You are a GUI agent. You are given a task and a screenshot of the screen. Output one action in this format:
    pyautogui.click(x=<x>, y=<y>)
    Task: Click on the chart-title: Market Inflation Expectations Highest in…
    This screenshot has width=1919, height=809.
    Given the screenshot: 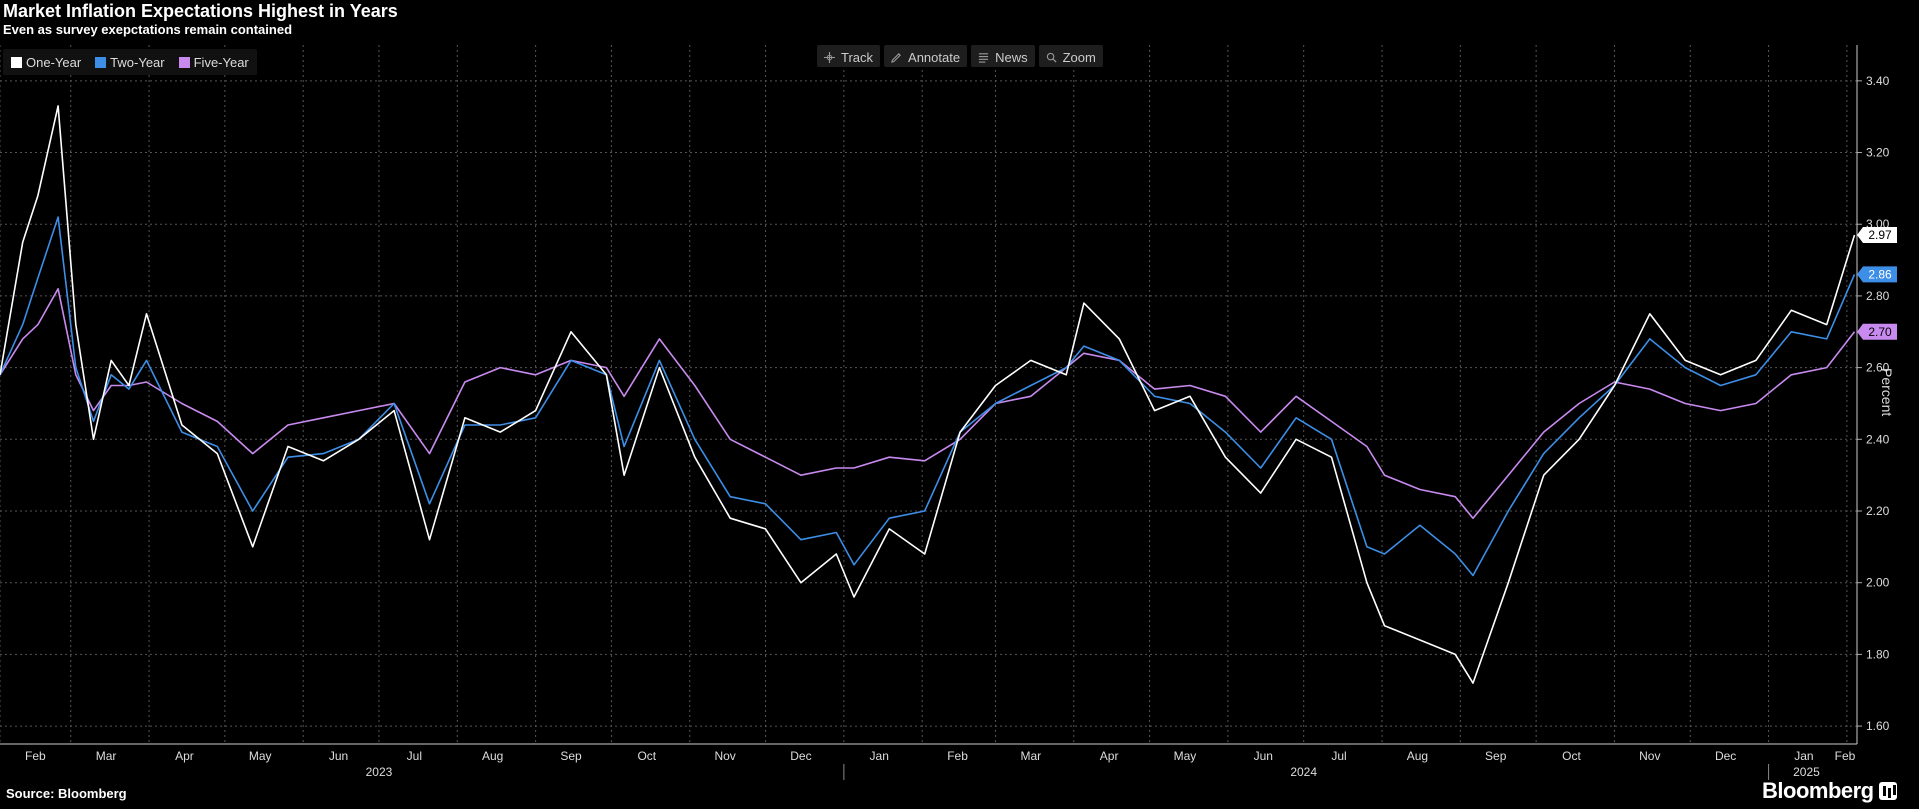 What is the action you would take?
    pyautogui.click(x=200, y=11)
    